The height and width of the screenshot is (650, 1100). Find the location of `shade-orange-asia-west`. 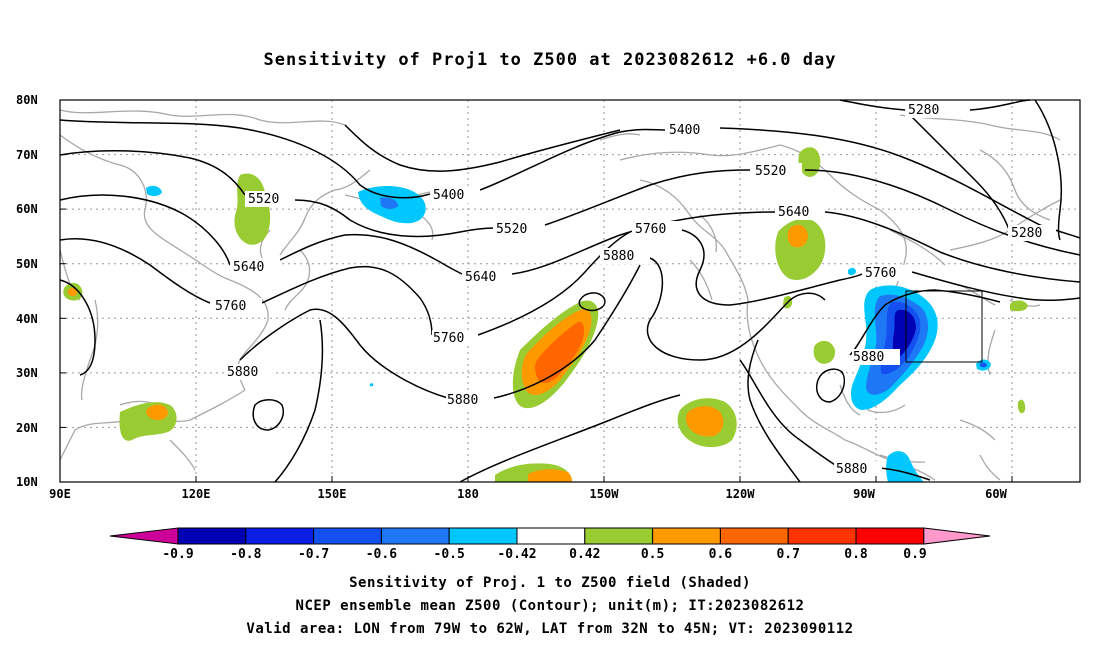

shade-orange-asia-west is located at coordinates (72, 292).